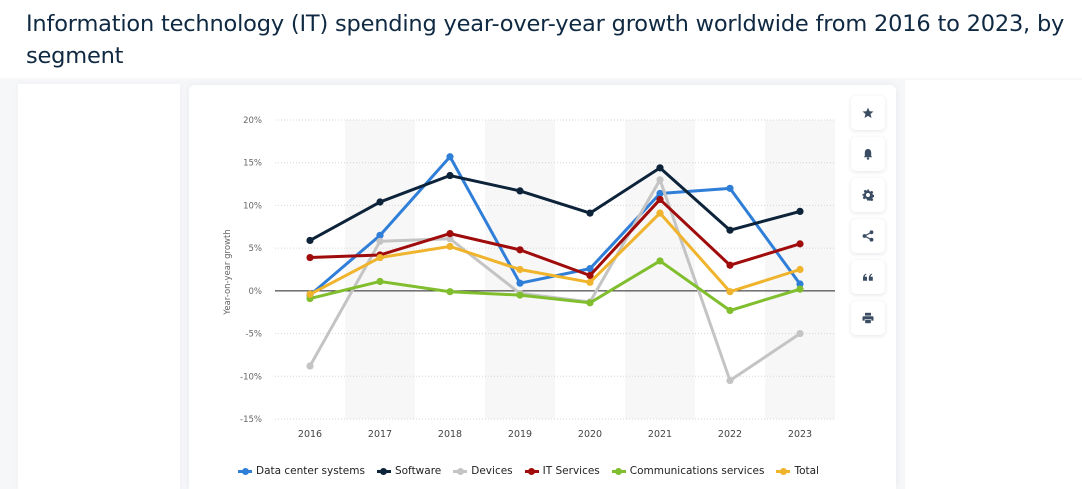  What do you see at coordinates (869, 215) in the screenshot?
I see `toolbar` at bounding box center [869, 215].